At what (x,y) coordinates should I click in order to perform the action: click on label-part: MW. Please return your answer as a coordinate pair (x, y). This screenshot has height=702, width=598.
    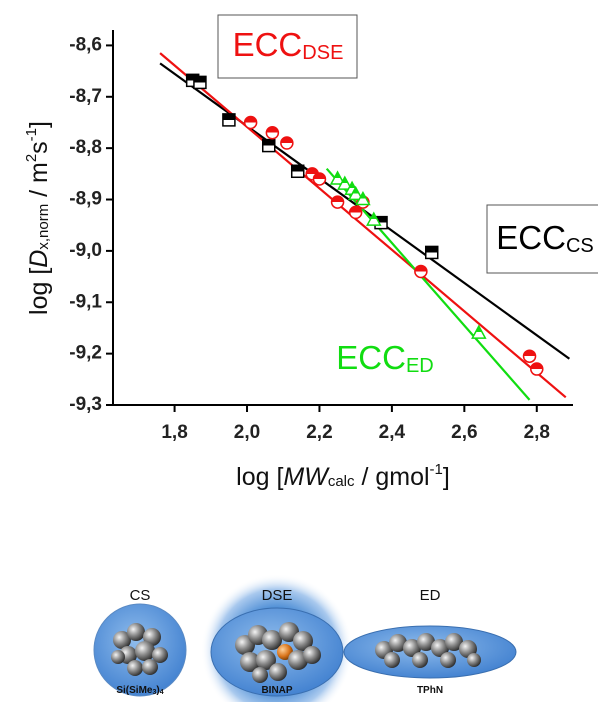
    Looking at the image, I should click on (306, 477).